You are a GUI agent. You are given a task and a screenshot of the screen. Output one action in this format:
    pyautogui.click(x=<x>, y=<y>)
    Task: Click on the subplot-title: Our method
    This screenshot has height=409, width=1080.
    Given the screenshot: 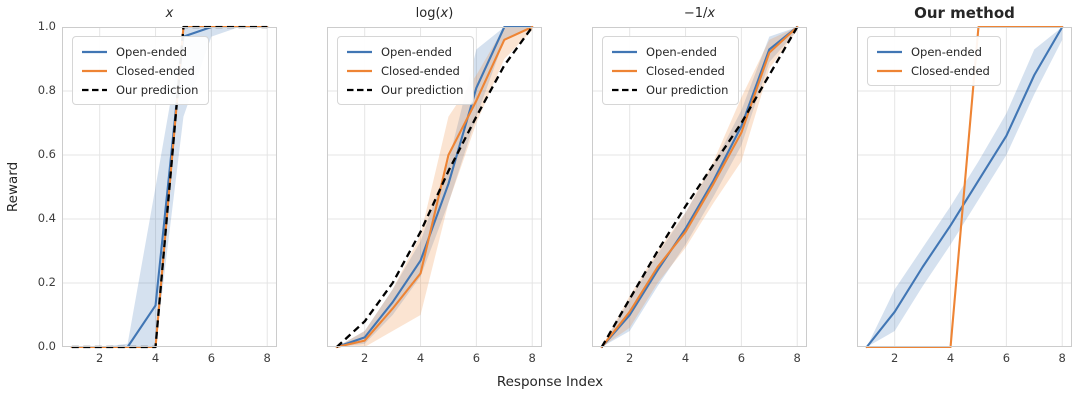 What is the action you would take?
    pyautogui.click(x=964, y=13)
    